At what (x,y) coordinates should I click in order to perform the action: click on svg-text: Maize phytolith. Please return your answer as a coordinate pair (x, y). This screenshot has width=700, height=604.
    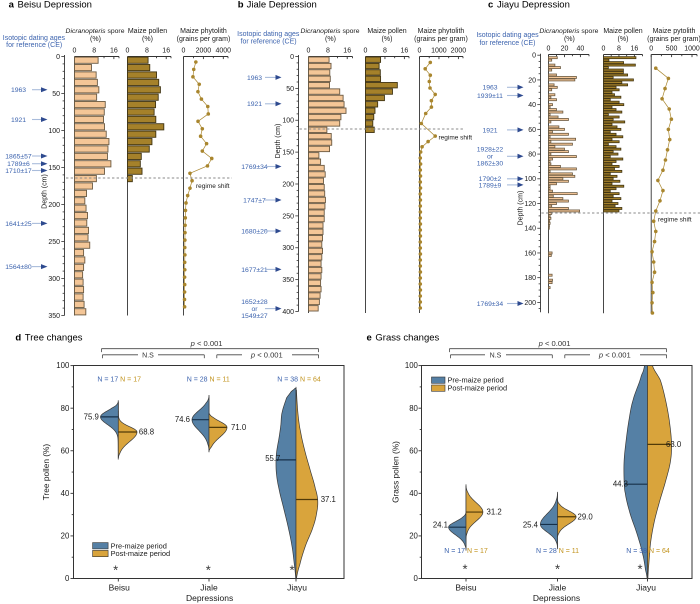
    Looking at the image, I should click on (203, 31).